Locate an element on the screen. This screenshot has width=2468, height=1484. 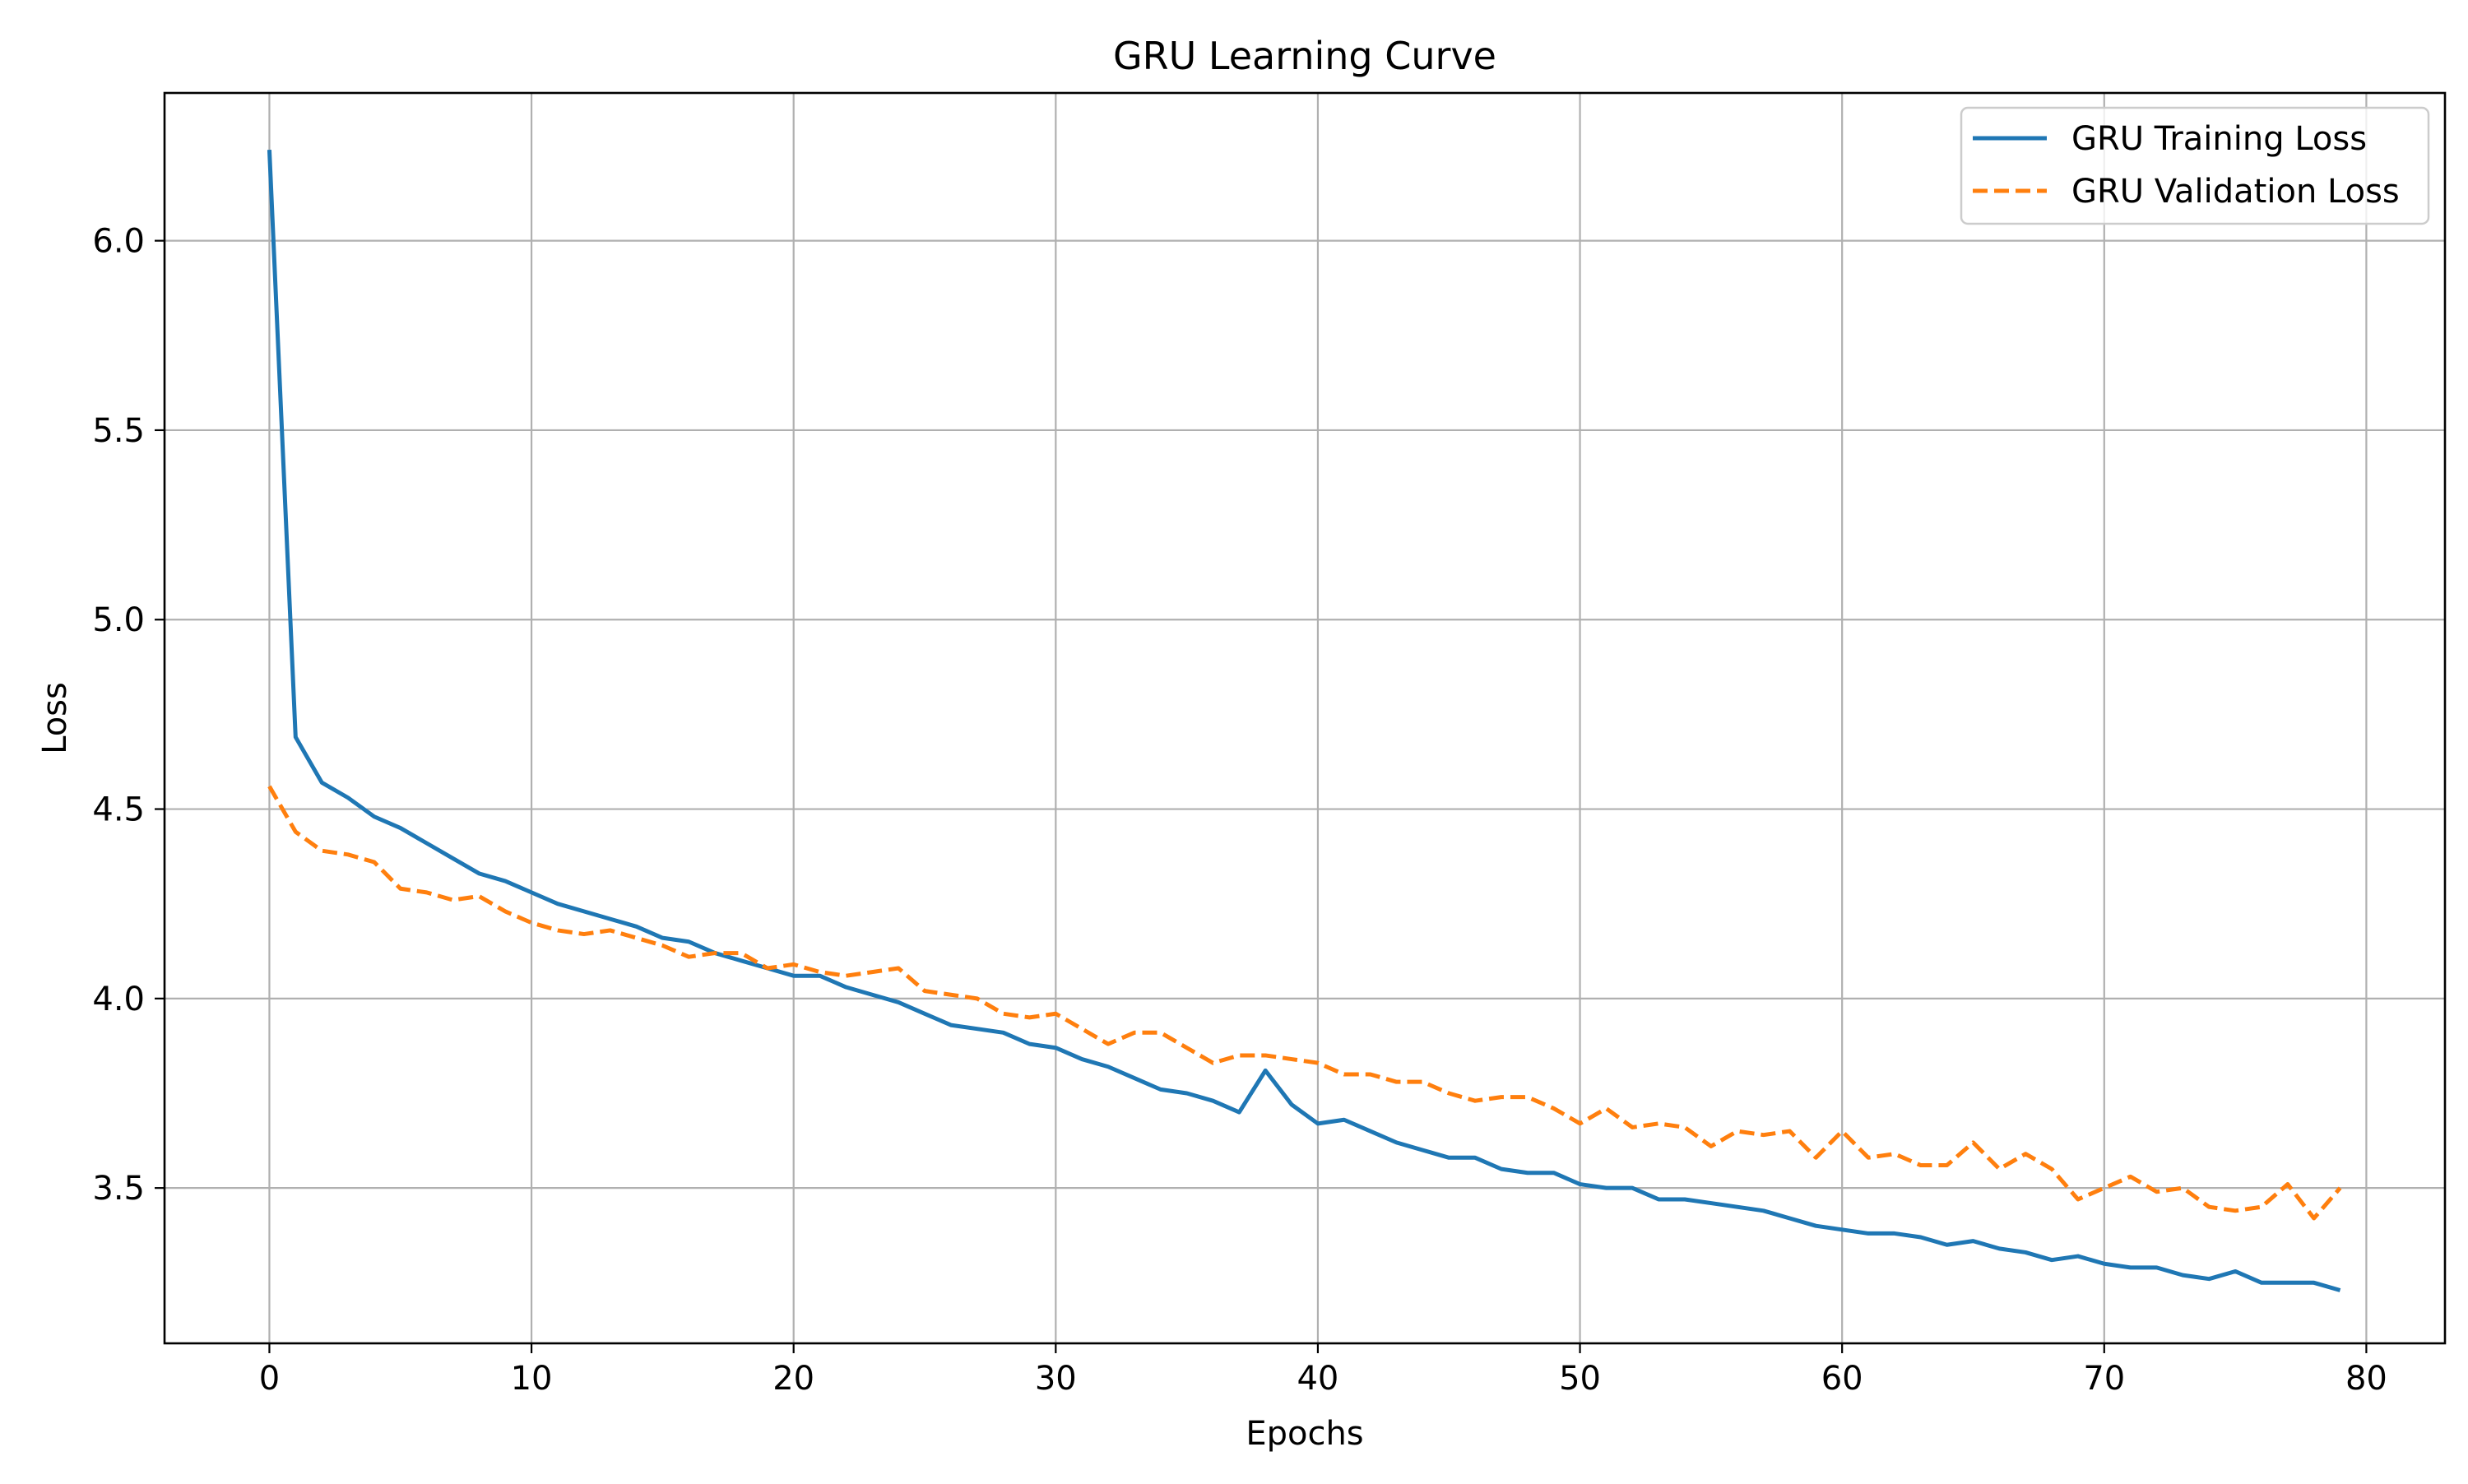
y-tick-label: 6.0 is located at coordinates (118, 242).